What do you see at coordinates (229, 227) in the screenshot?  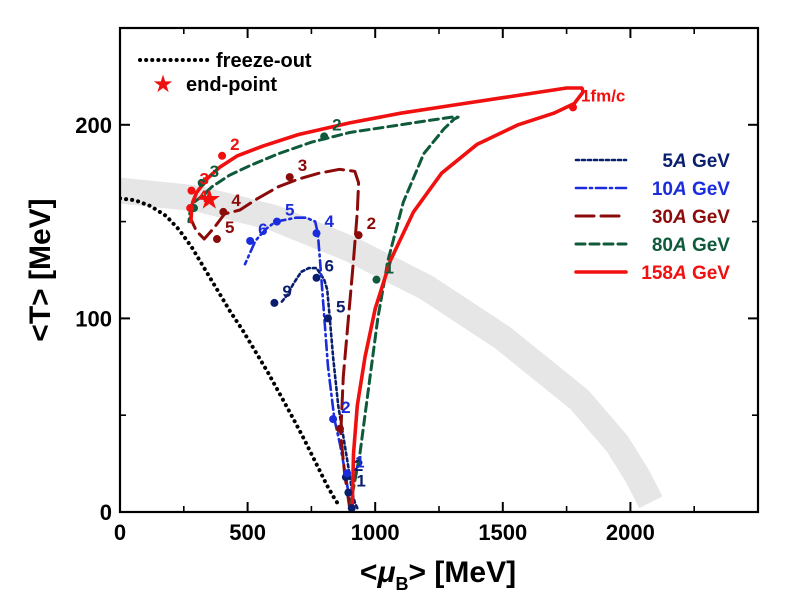 I see `series-point-label-30a-gev: 5` at bounding box center [229, 227].